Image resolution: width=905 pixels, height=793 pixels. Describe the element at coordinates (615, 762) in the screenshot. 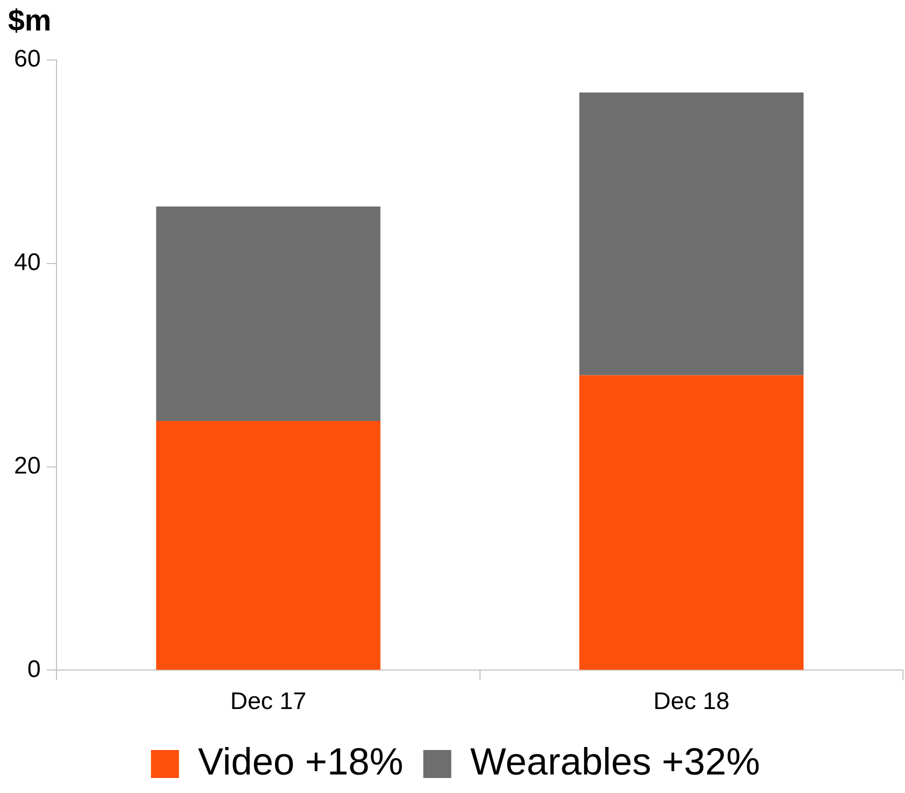

I see `legend-label: Wearables +32%` at that location.